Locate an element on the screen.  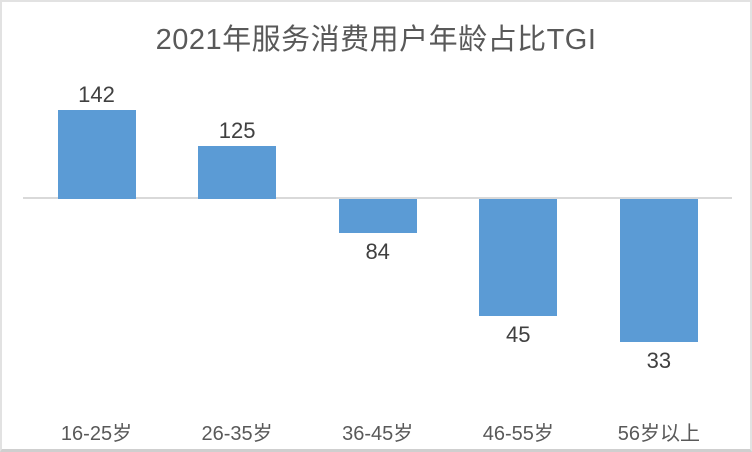
x-axis-label-46-55岁: 46-55岁 is located at coordinates (518, 434).